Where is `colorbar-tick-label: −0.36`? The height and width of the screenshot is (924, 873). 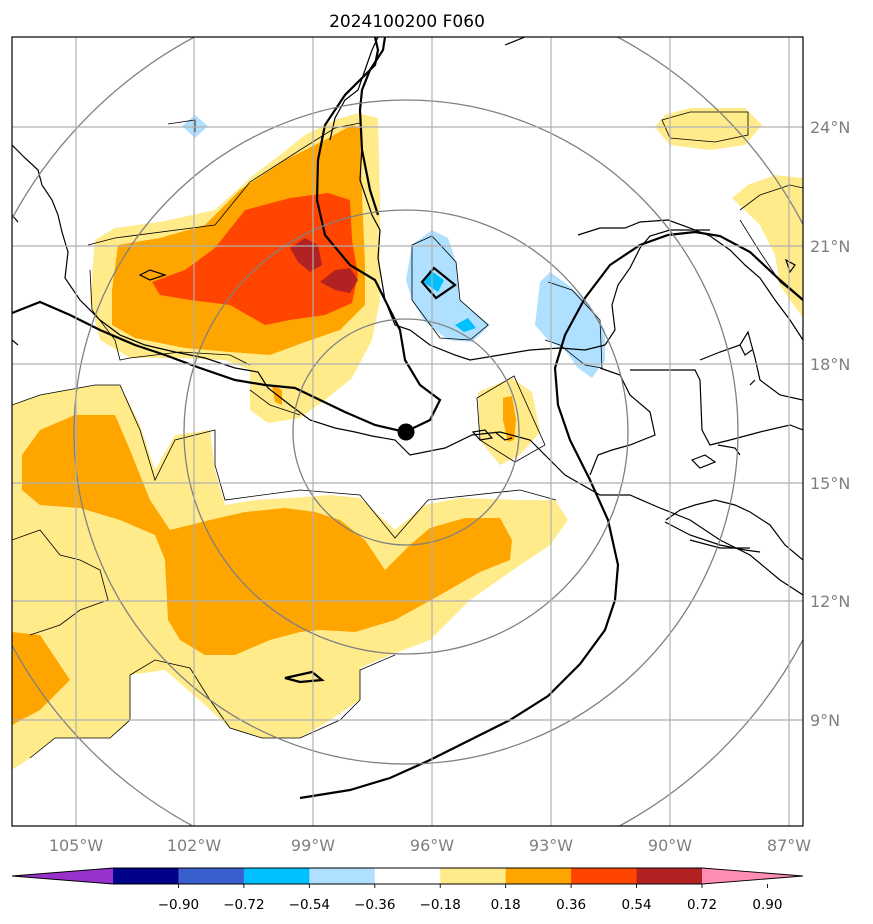
colorbar-tick-label: −0.36 is located at coordinates (374, 905).